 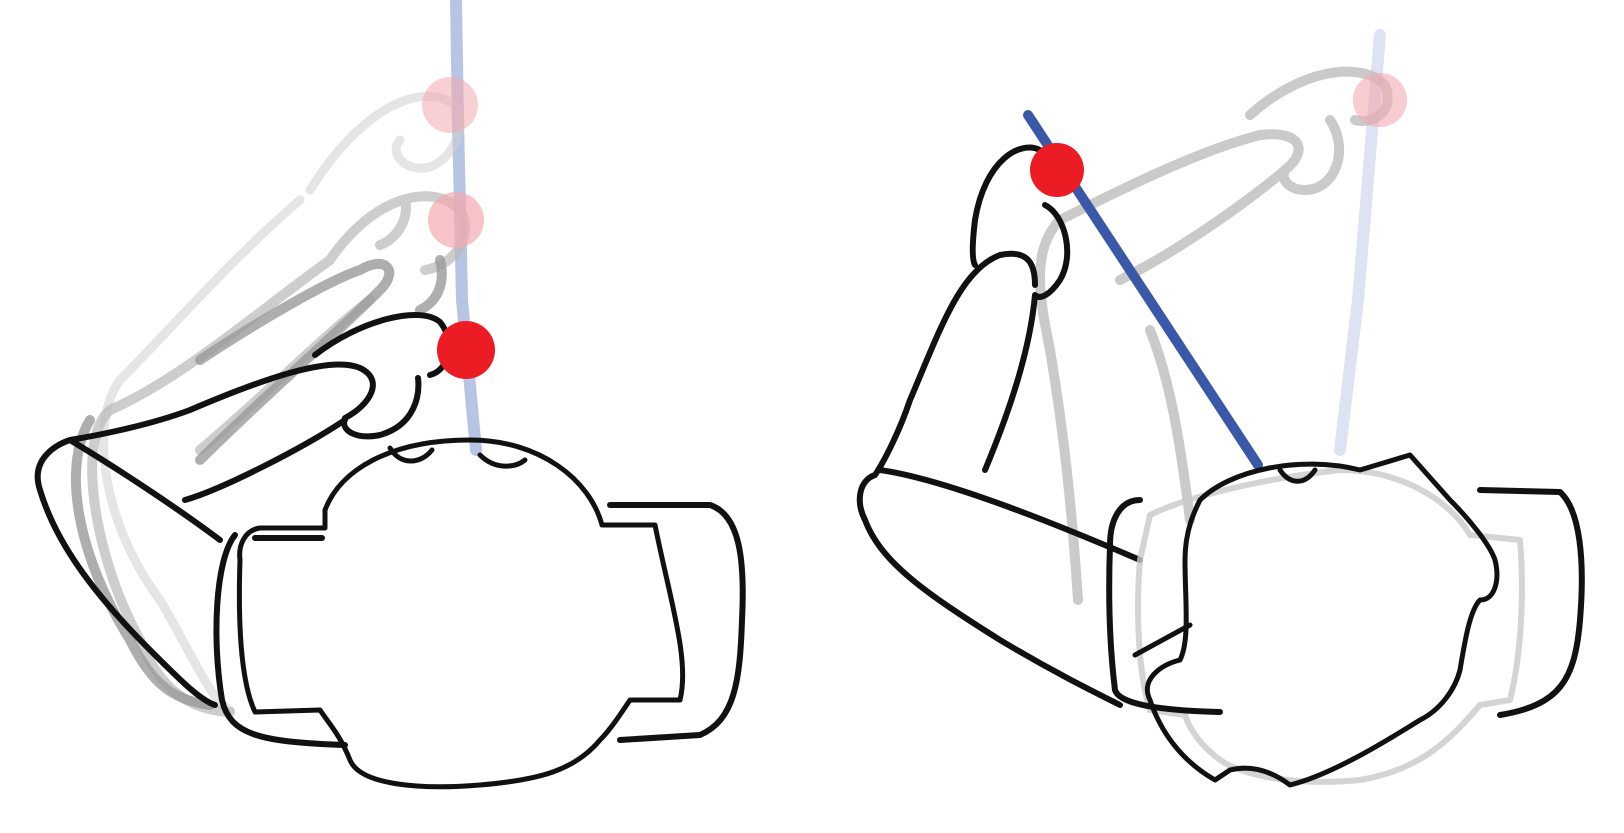 I want to click on right-end-effector, so click(x=1057, y=170).